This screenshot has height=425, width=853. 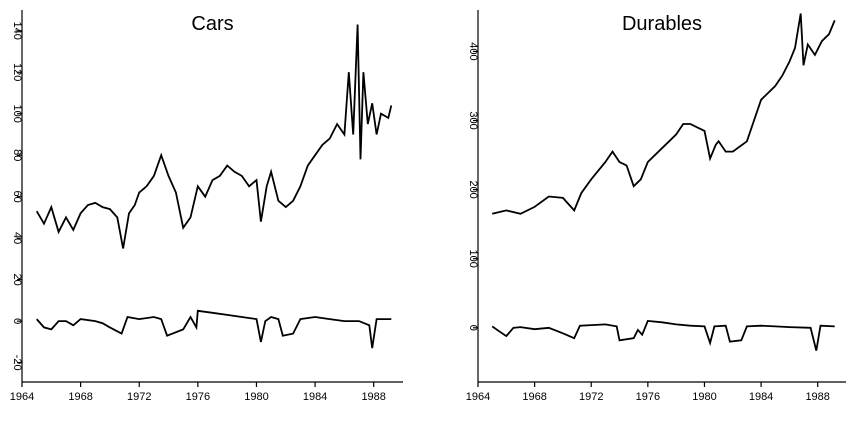 I want to click on y-tick-label: 120, so click(x=17, y=72).